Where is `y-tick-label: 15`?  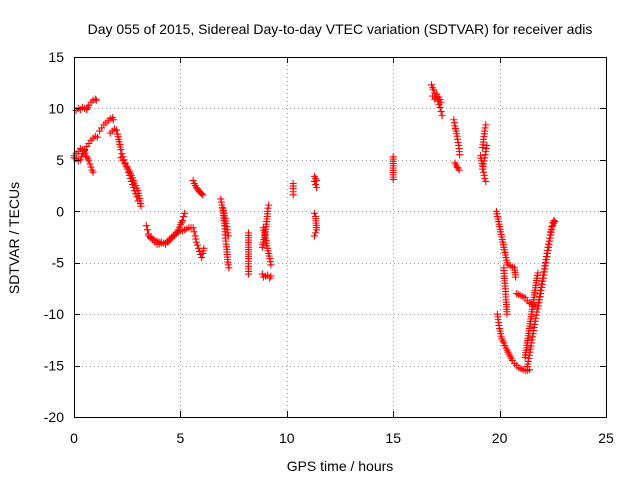 y-tick-label: 15 is located at coordinates (56, 57).